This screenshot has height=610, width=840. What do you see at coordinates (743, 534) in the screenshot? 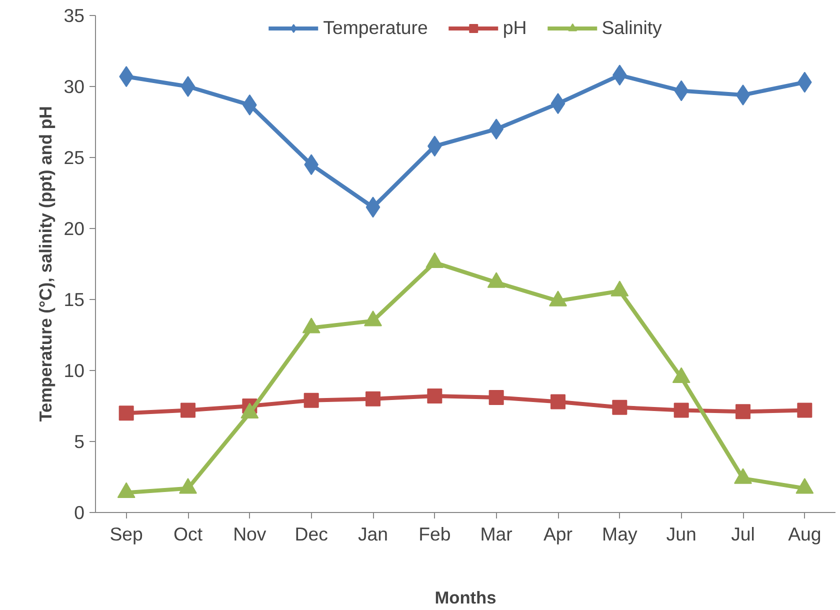
I see `x-tick-label: Jul` at bounding box center [743, 534].